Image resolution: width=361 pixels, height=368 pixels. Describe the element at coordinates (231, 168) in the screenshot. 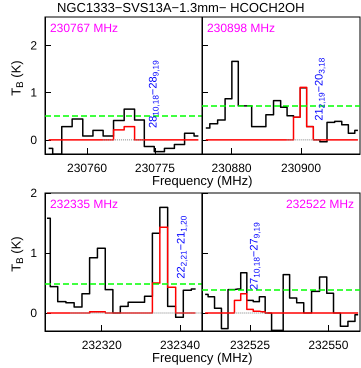

I see `x-tick-label: 230880` at that location.